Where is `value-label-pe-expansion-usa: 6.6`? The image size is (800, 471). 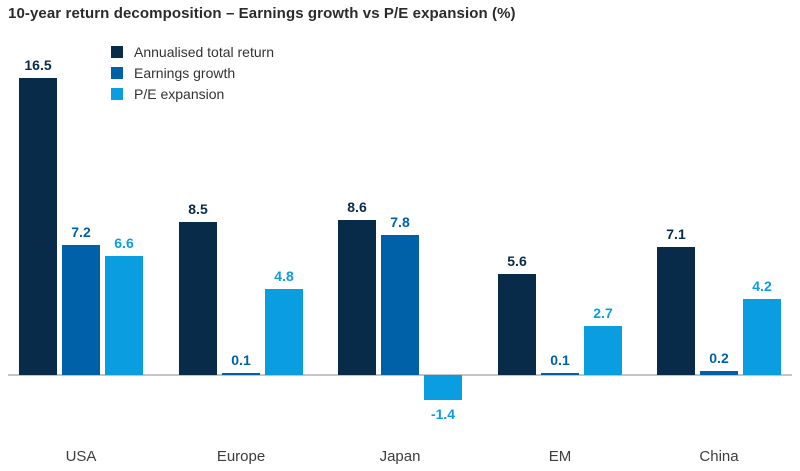 value-label-pe-expansion-usa: 6.6 is located at coordinates (124, 243).